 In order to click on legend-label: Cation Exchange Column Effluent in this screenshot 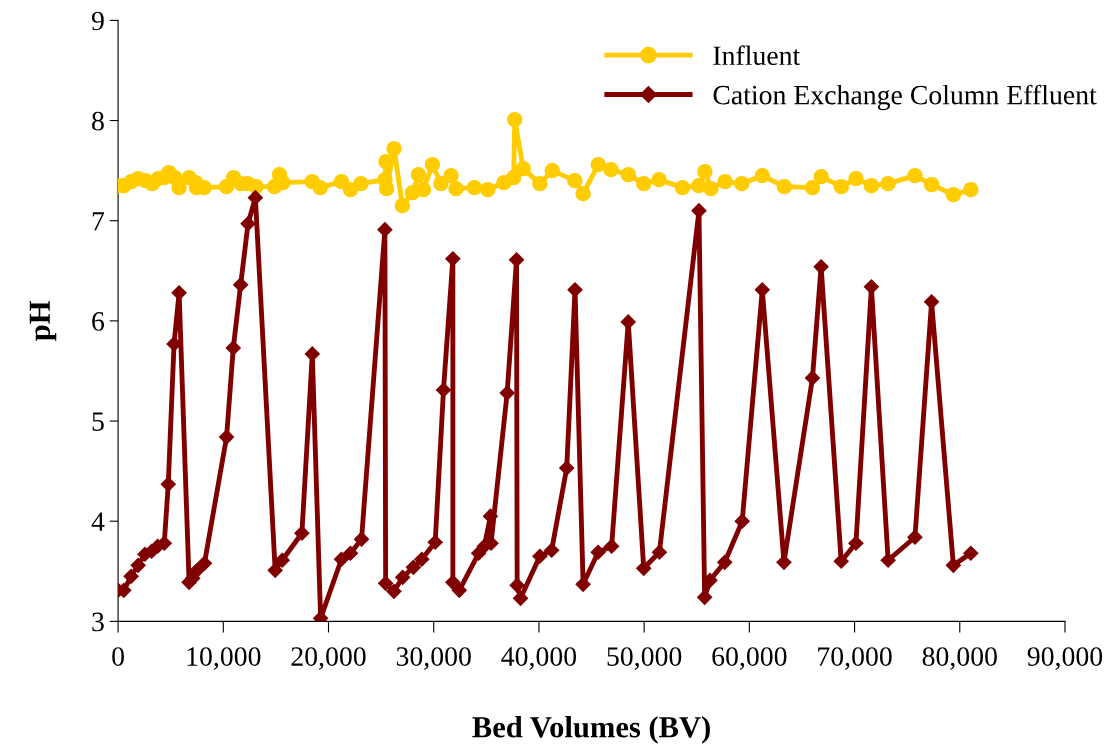, I will do `click(905, 97)`.